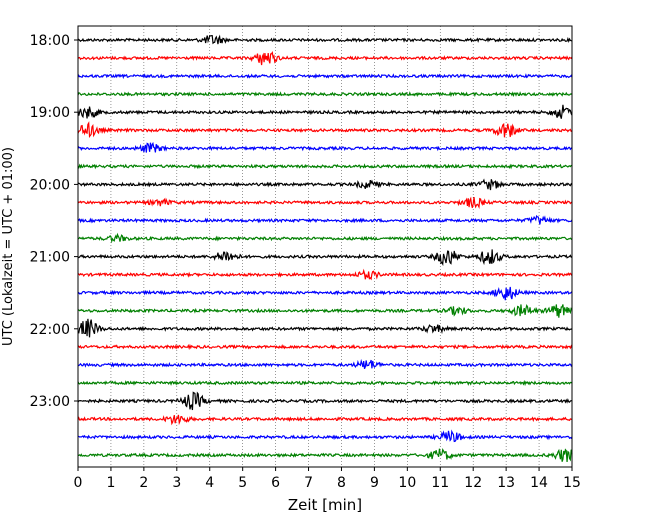 The image size is (650, 520). I want to click on x-tick-label: 9, so click(374, 483).